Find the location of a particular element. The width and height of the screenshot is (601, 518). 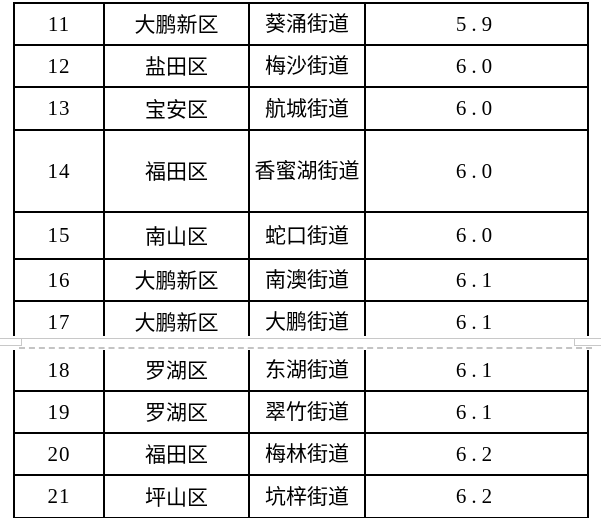

cell-district: 坪山区 is located at coordinates (176, 496).